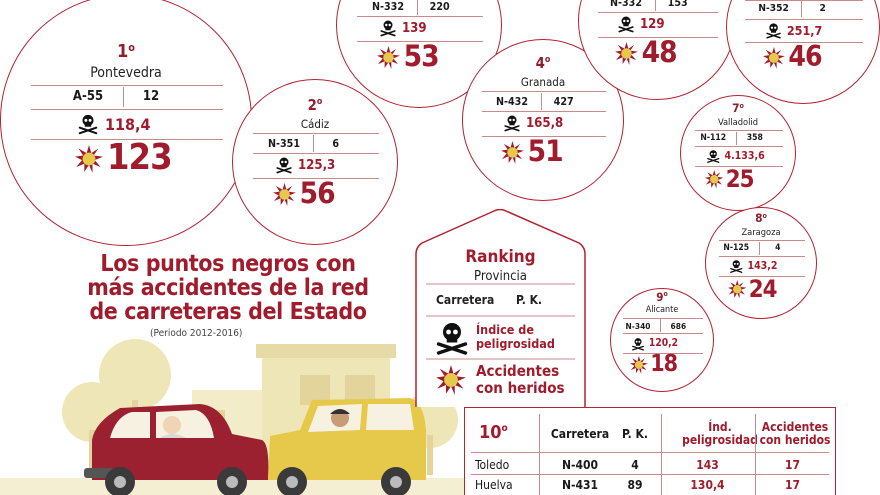 This screenshot has width=880, height=495. What do you see at coordinates (707, 465) in the screenshot?
I see `table-cell-index: 143` at bounding box center [707, 465].